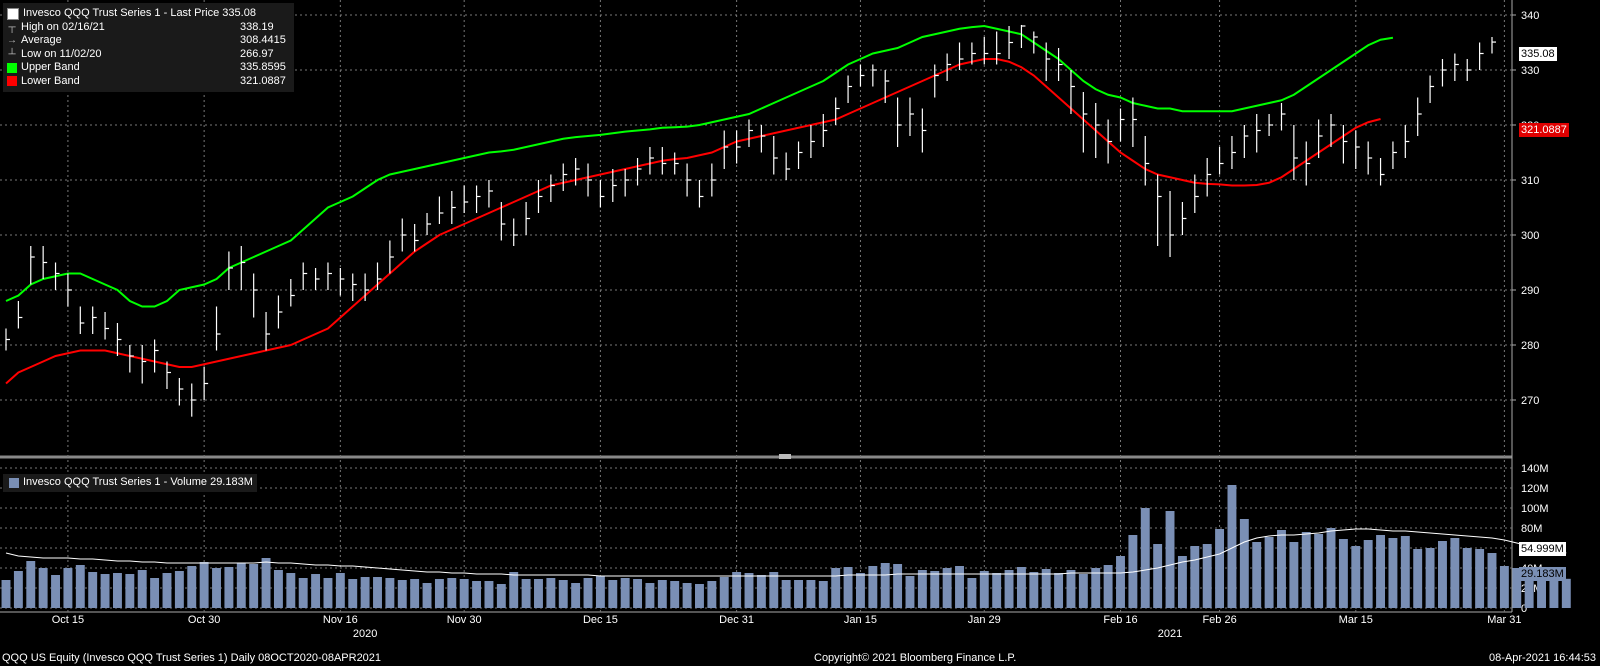 This screenshot has width=1600, height=666. Describe the element at coordinates (148, 68) in the screenshot. I see `legend-row-upper-band: Upper Band 335.8595` at that location.